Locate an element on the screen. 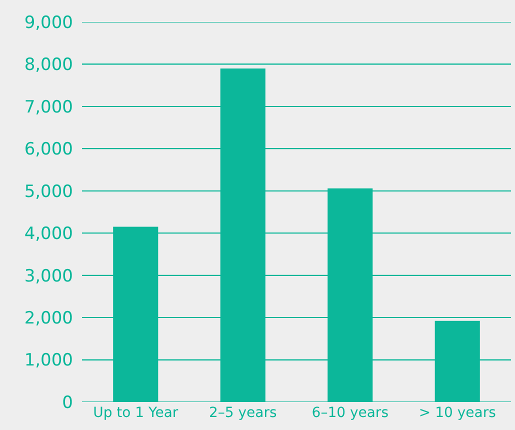 Image resolution: width=515 pixels, height=430 pixels. x-tick-label: 6–10 years is located at coordinates (350, 413).